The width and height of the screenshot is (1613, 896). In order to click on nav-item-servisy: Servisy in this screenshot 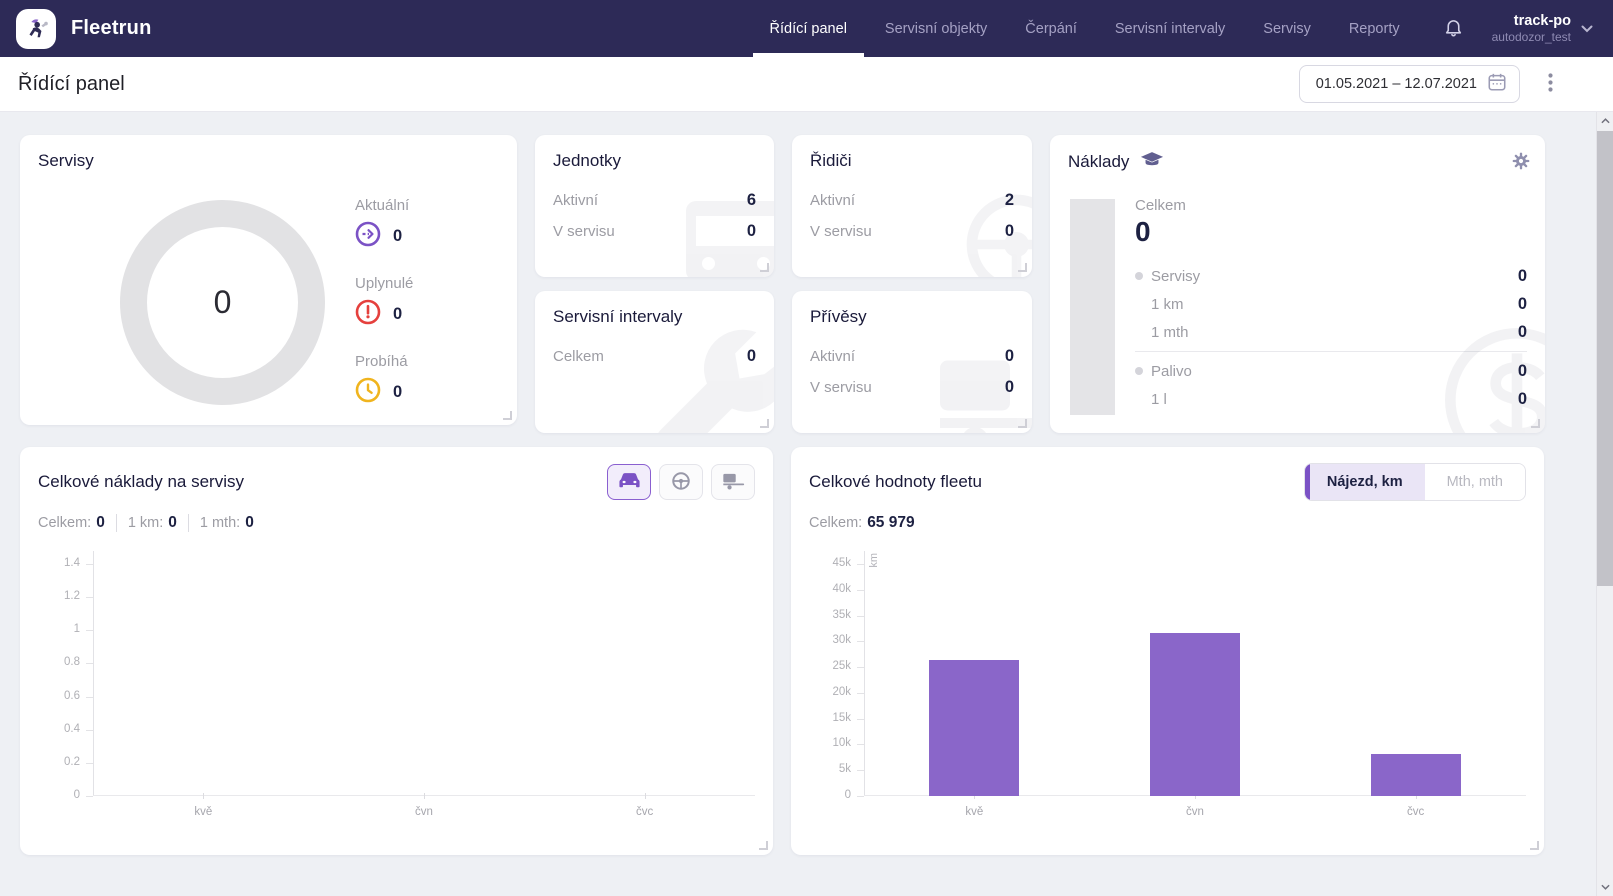, I will do `click(1287, 28)`.